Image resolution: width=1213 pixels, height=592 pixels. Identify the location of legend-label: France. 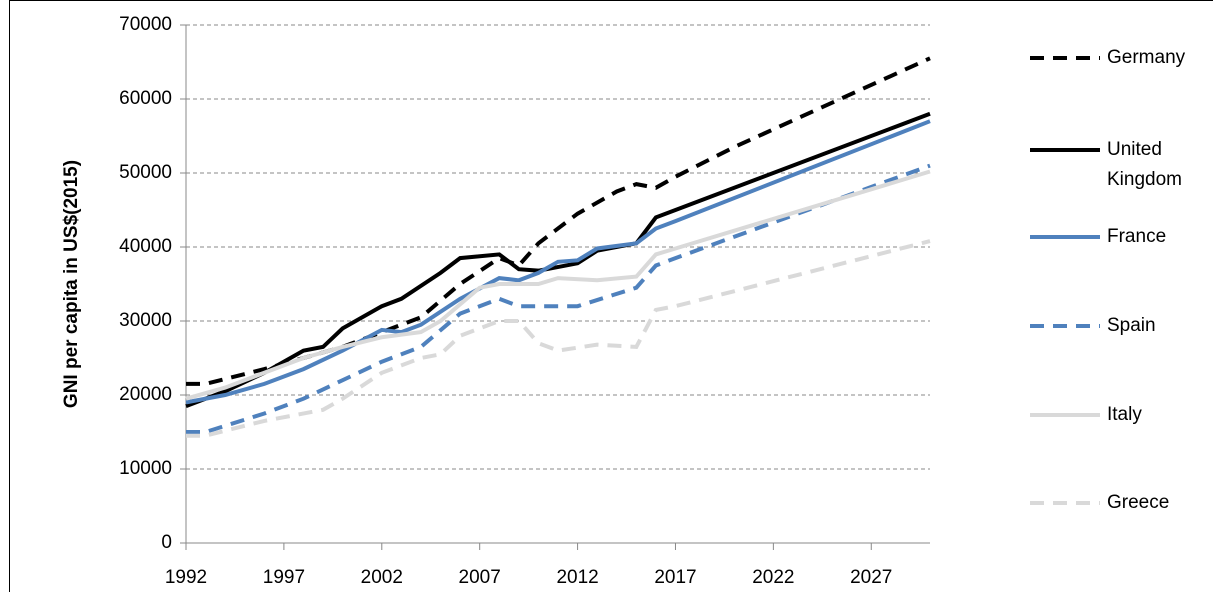
(1137, 236).